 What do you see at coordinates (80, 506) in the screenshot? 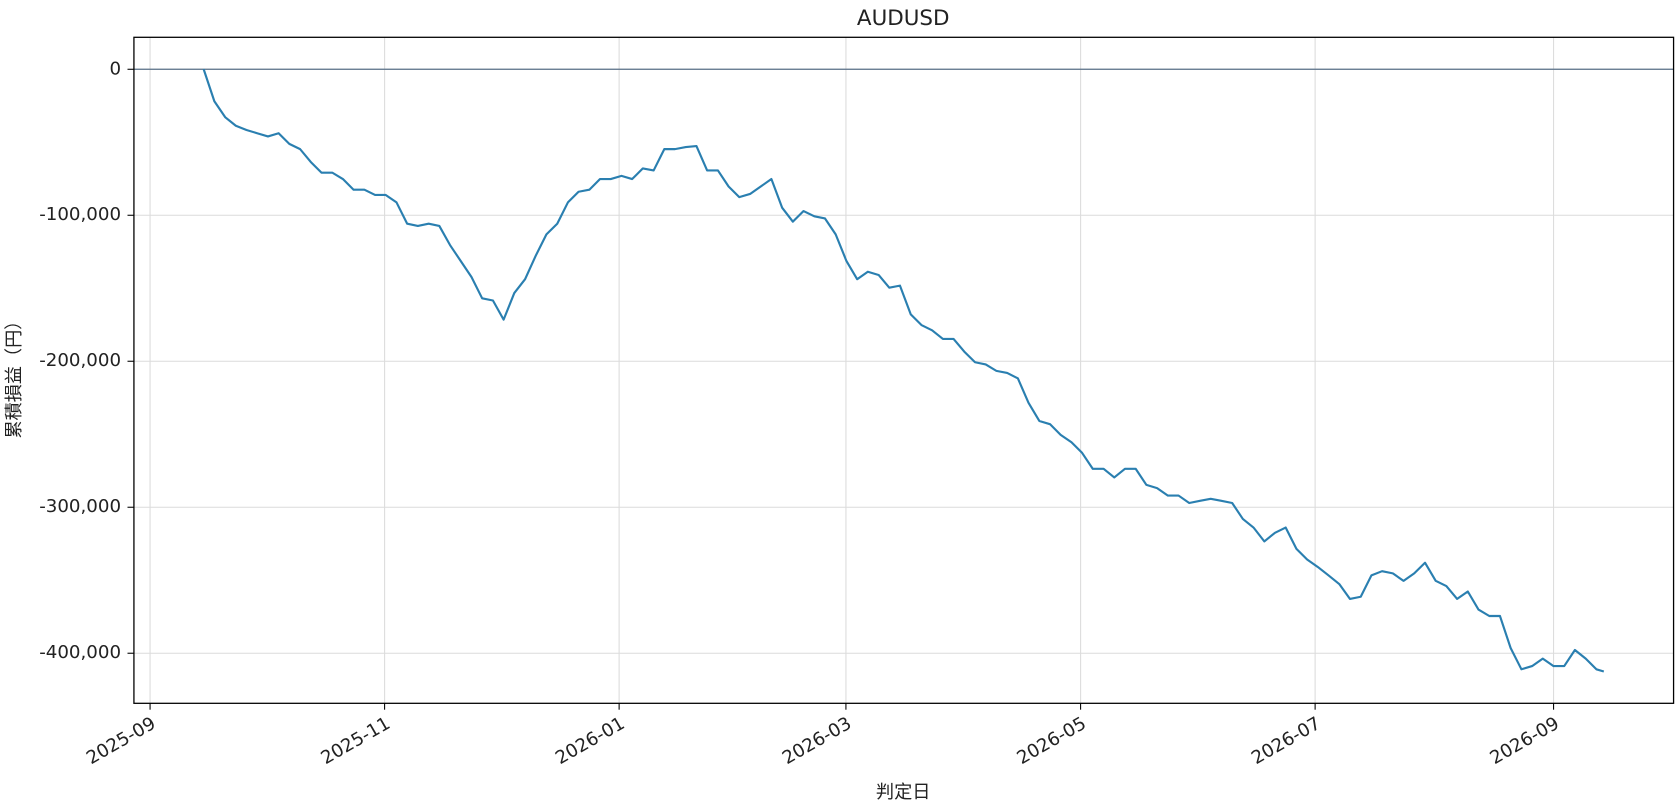
I see `y-tick-label: -300,000` at bounding box center [80, 506].